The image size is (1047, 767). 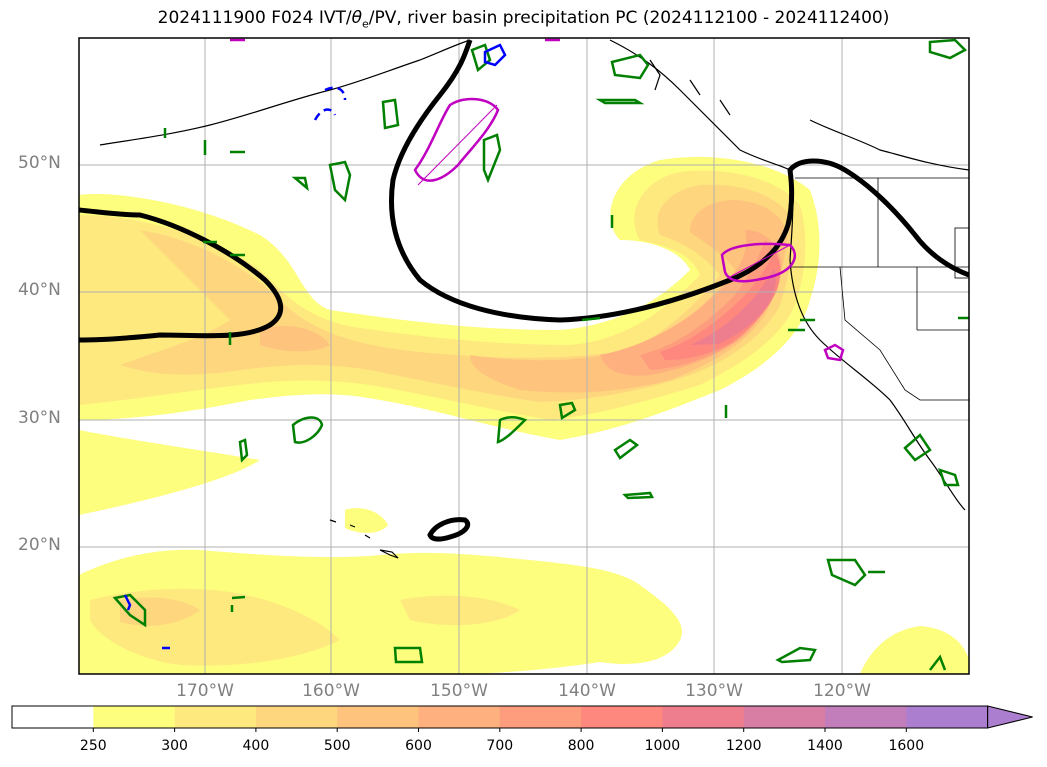 What do you see at coordinates (662, 746) in the screenshot?
I see `colorbar-label: 1000` at bounding box center [662, 746].